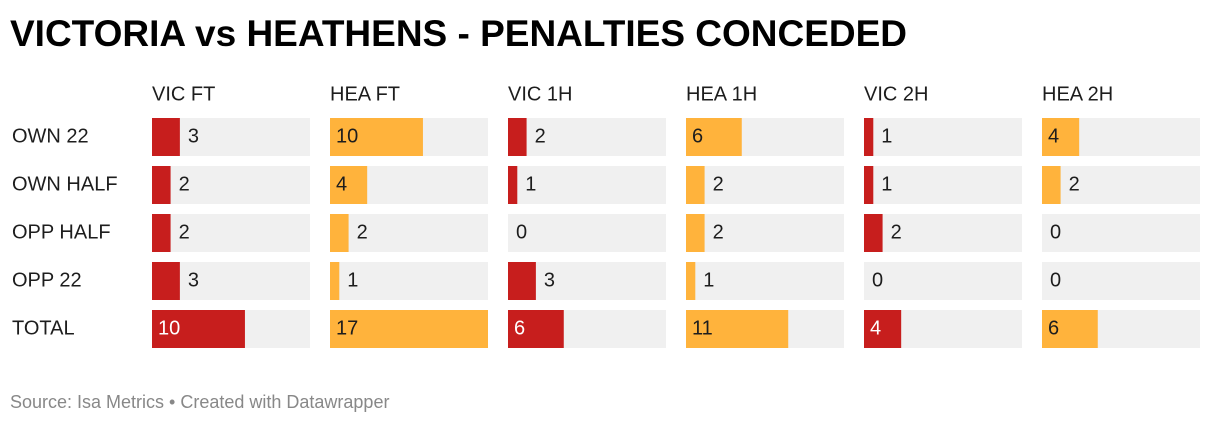 The width and height of the screenshot is (1220, 426). I want to click on value-label: 17, so click(347, 328).